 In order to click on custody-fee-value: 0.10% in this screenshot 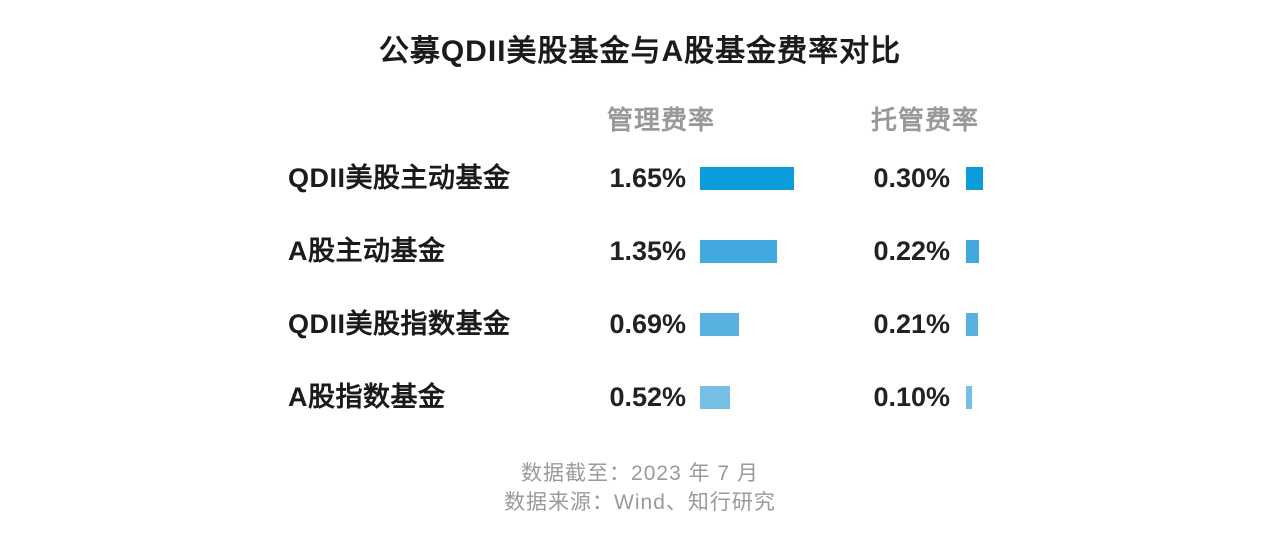, I will do `click(911, 397)`.